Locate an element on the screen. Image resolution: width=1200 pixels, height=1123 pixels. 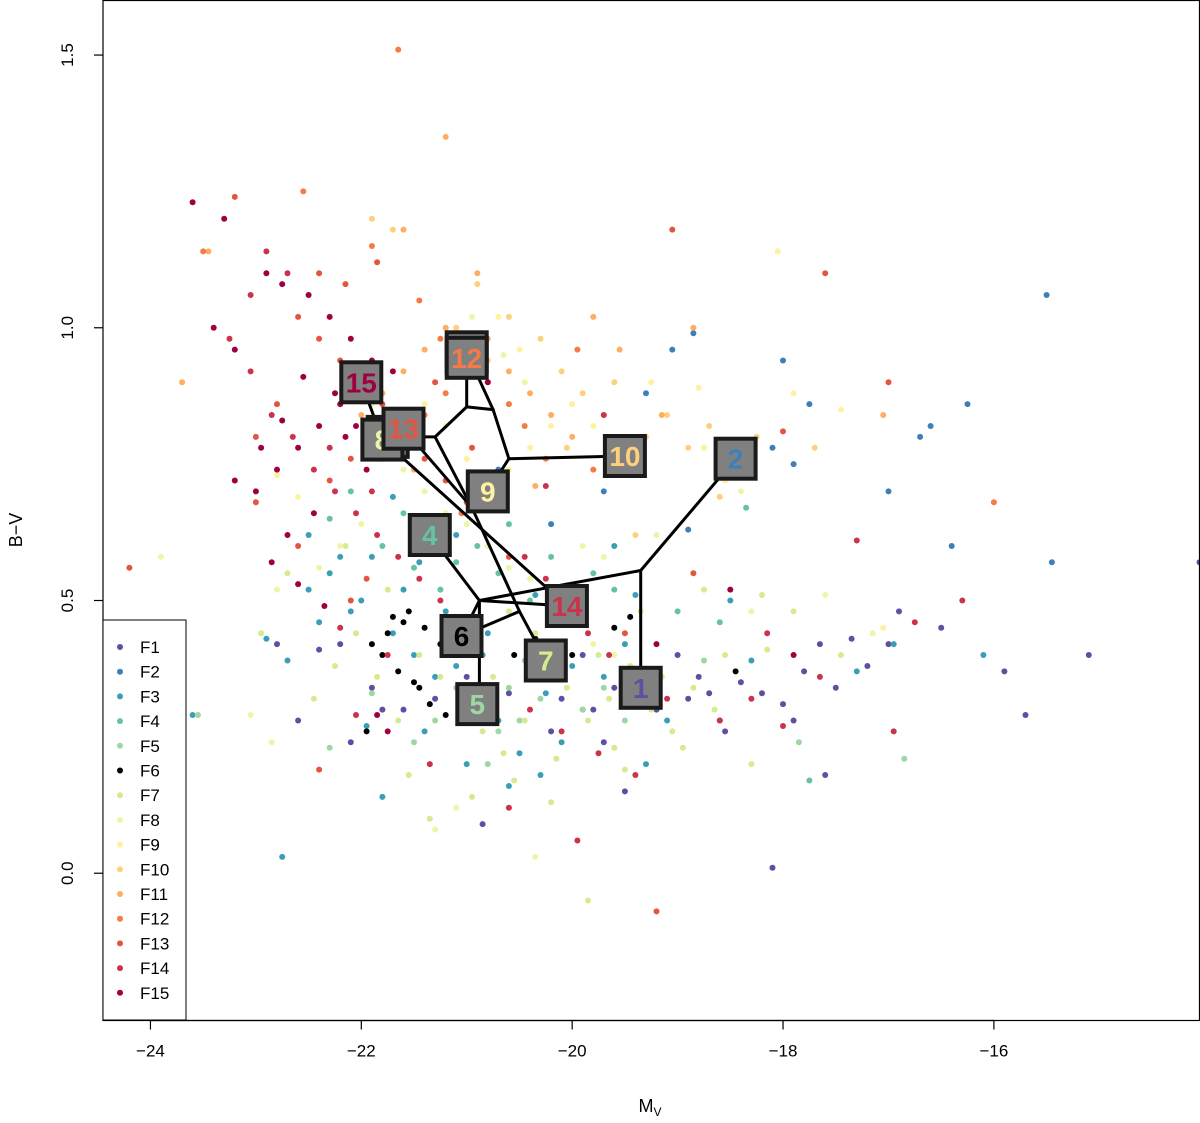
node-label-12: 12 is located at coordinates (466, 358).